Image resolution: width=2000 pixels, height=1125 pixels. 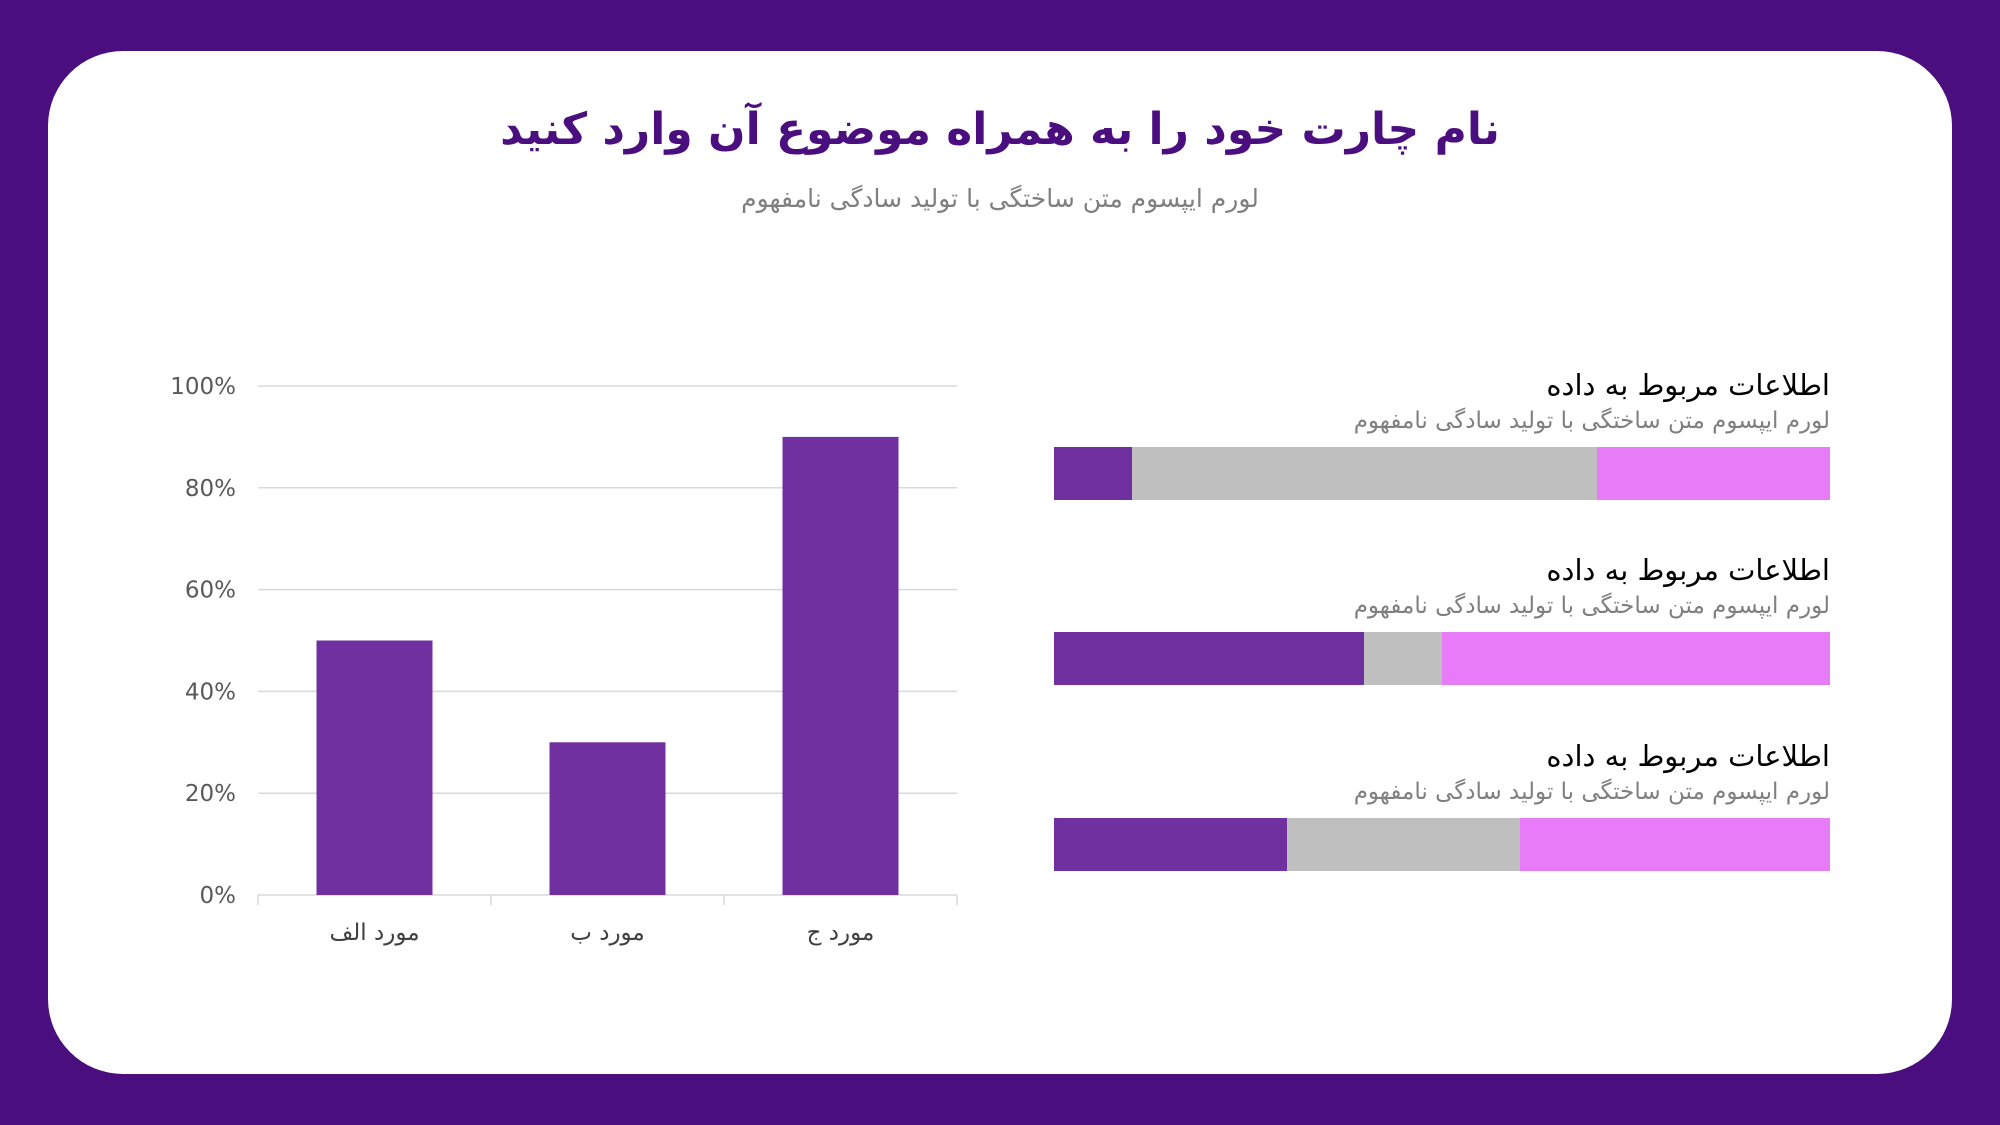 What do you see at coordinates (203, 387) in the screenshot?
I see `y-tick-label: 100%` at bounding box center [203, 387].